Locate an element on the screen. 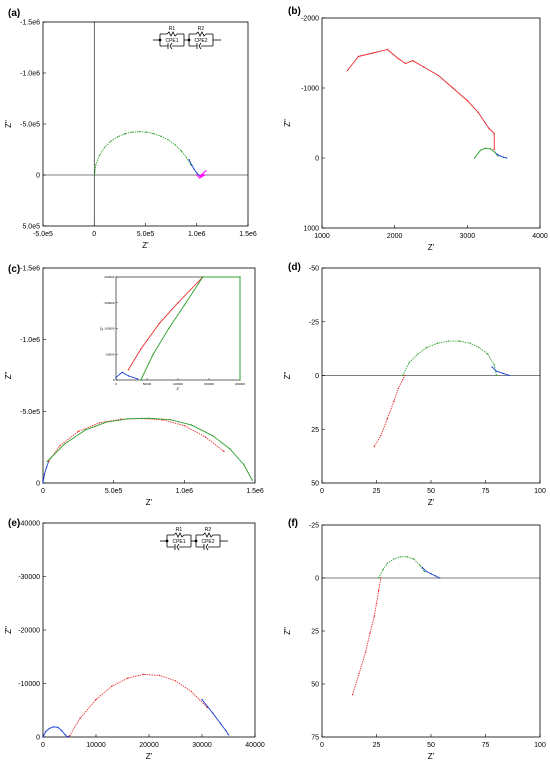  panel-b-ylabel: Z" is located at coordinates (287, 123).